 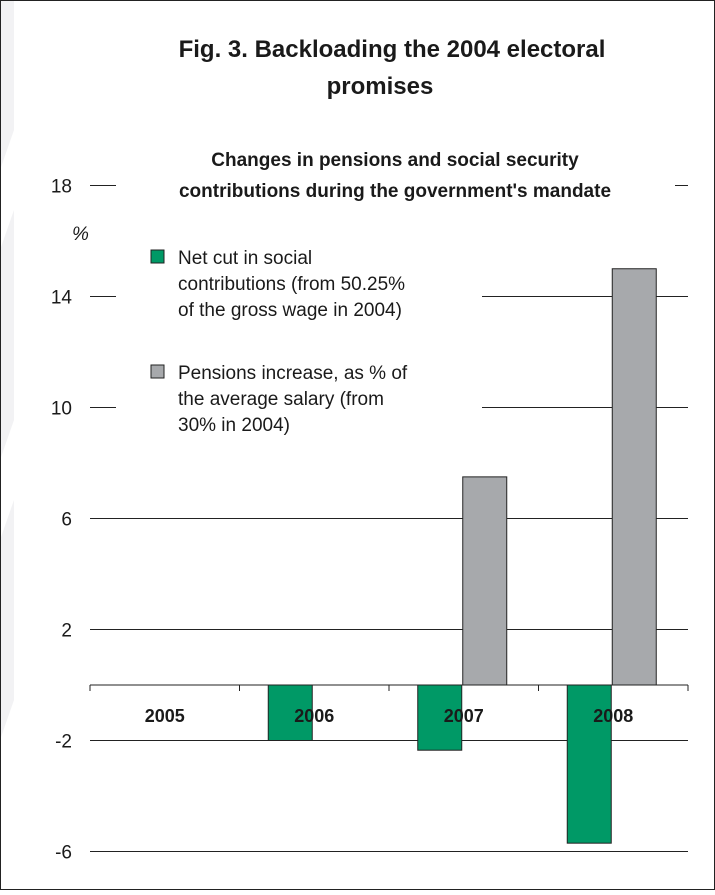 I want to click on y-tick-label: 10, so click(x=61, y=409).